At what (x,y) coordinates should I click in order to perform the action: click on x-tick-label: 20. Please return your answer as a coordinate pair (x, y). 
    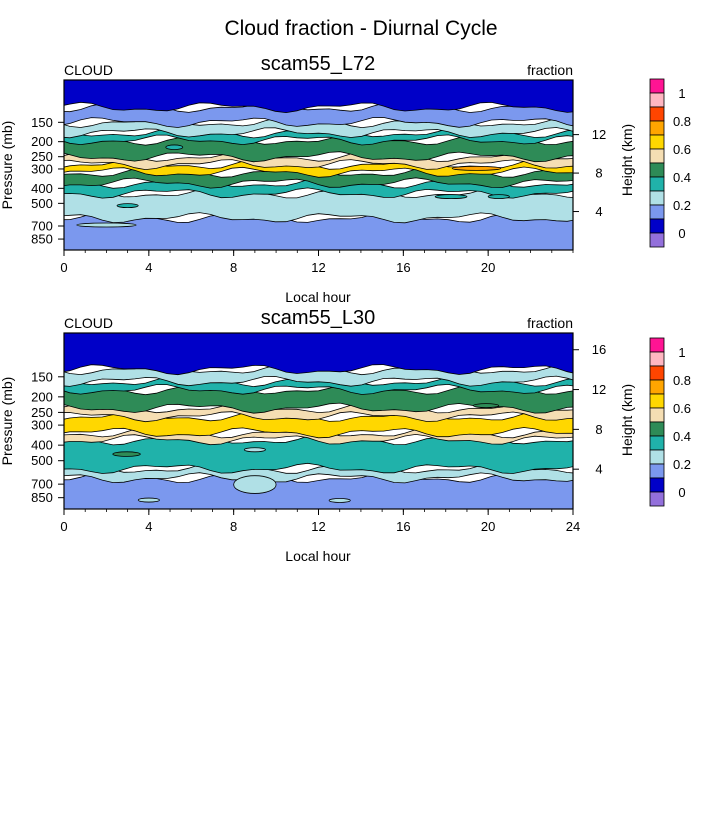
    Looking at the image, I should click on (488, 267).